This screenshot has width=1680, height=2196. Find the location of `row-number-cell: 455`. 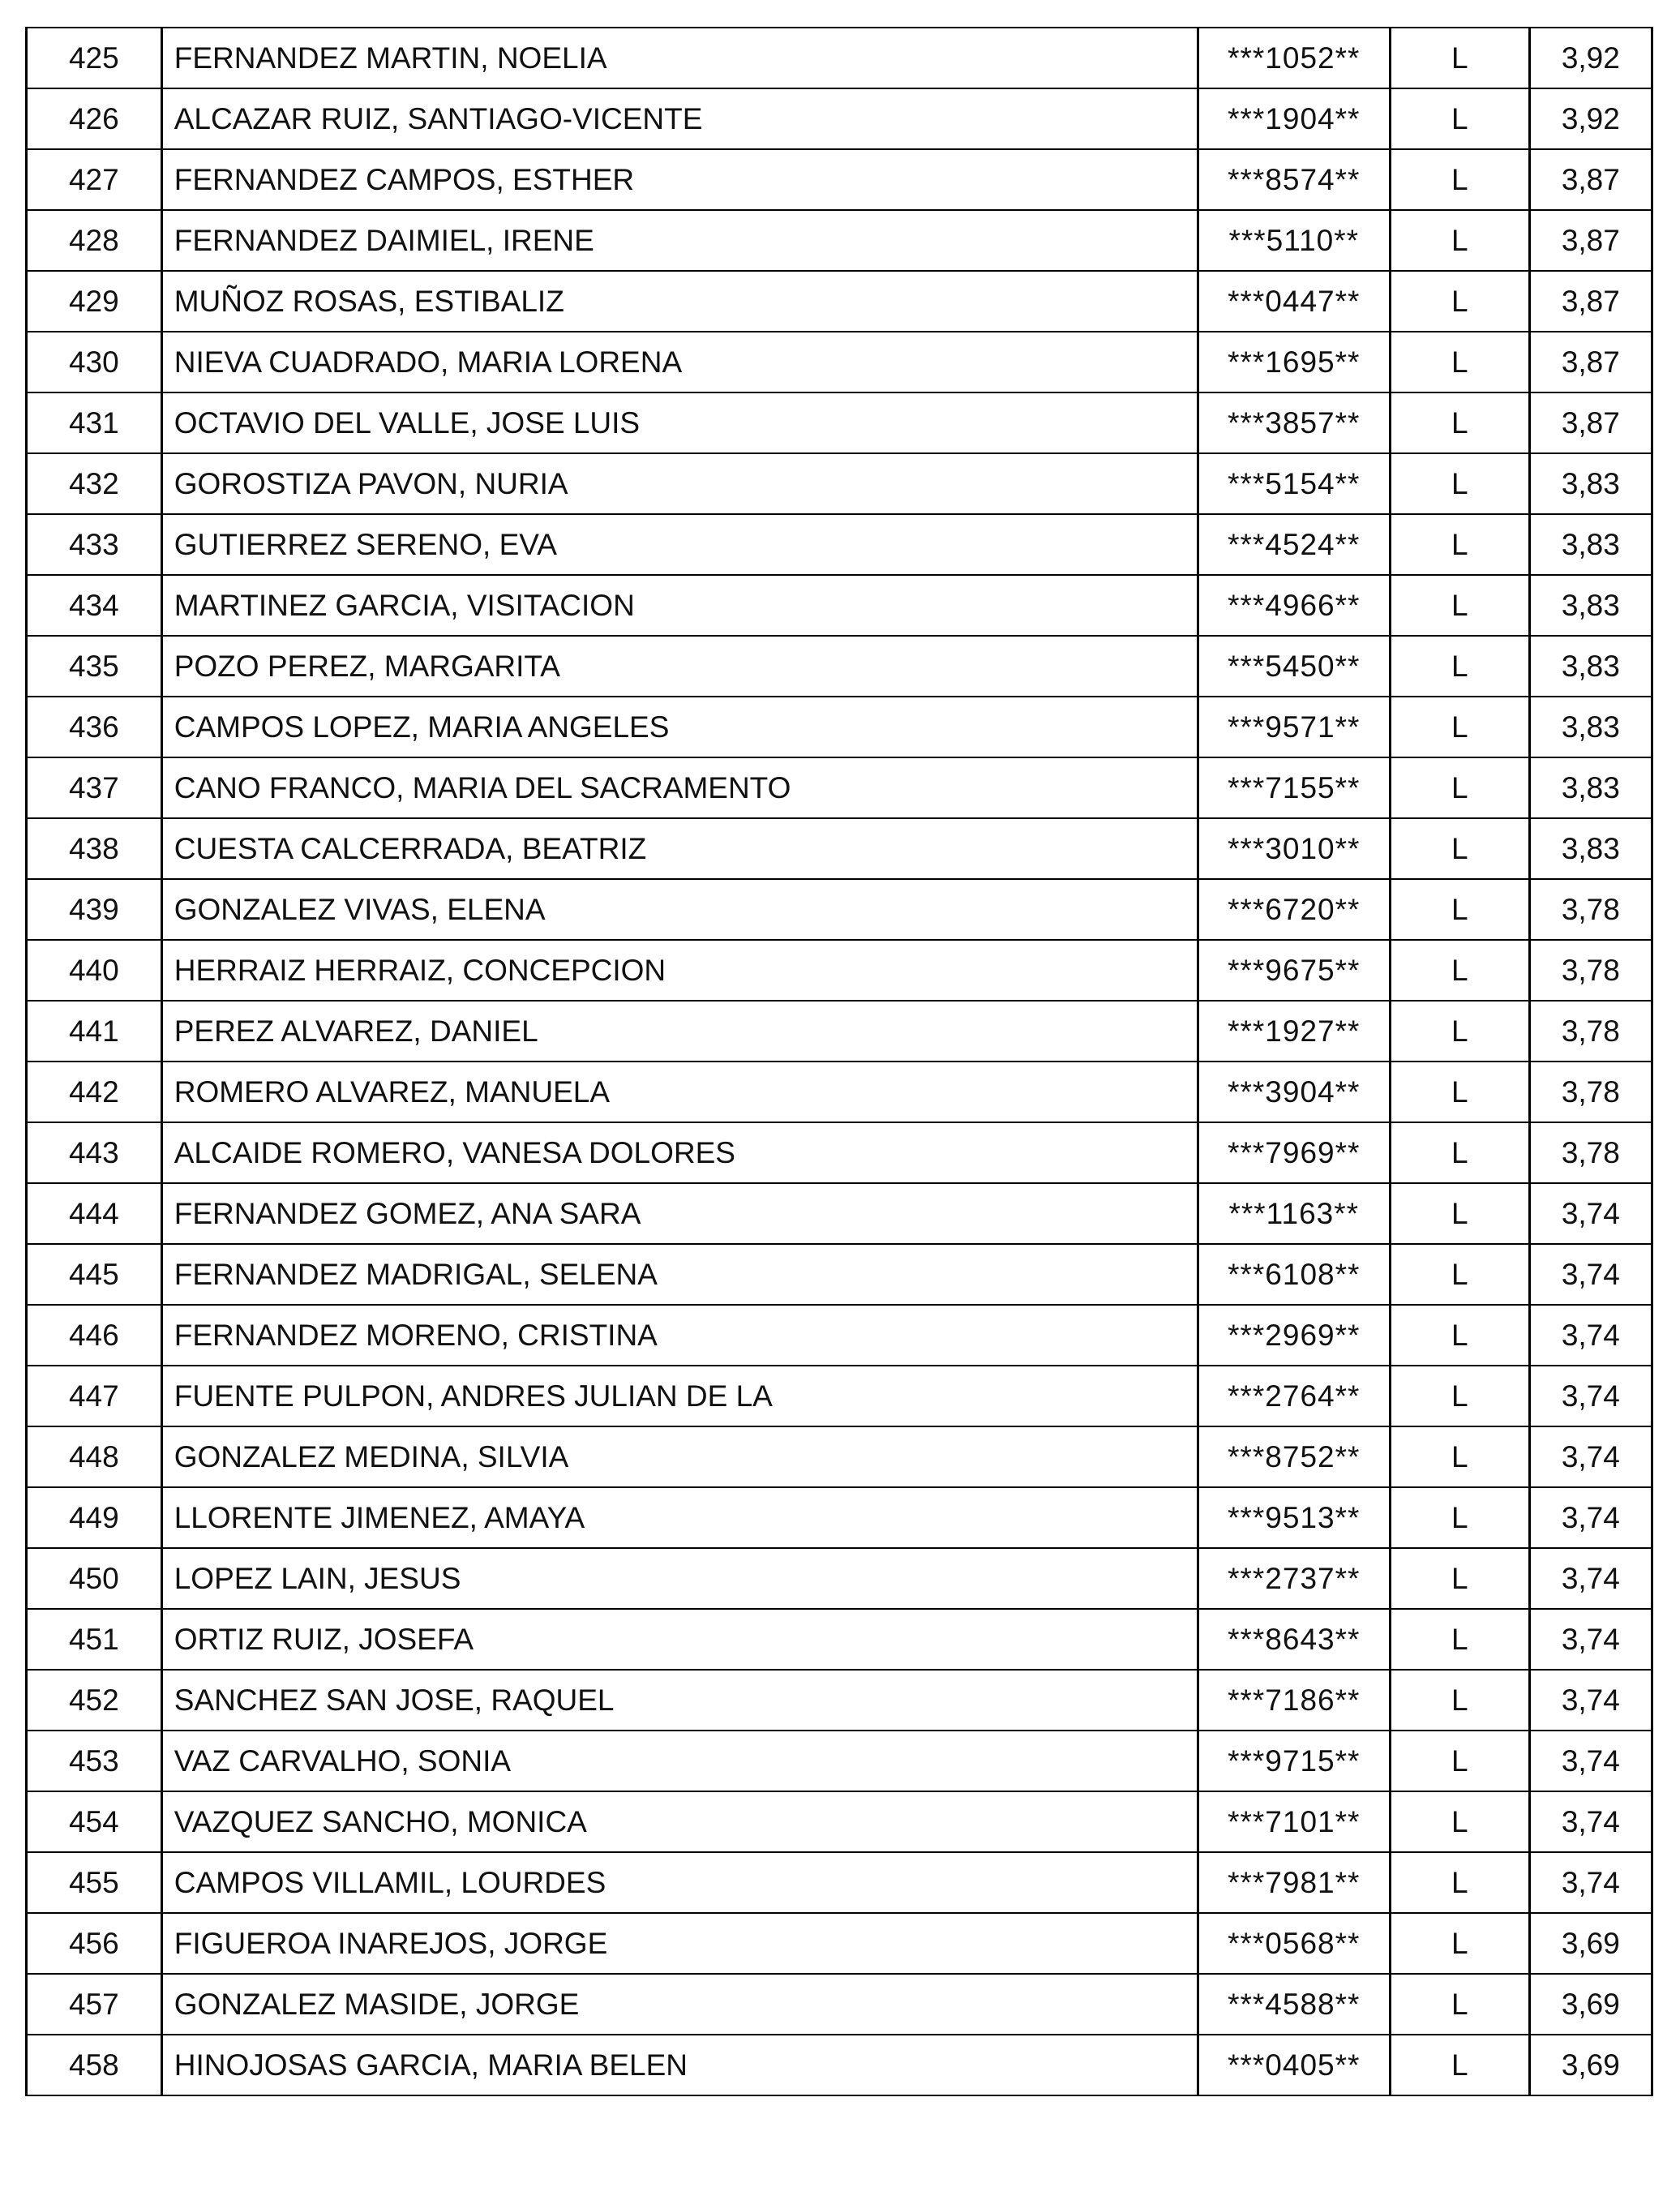

row-number-cell: 455 is located at coordinates (94, 1883).